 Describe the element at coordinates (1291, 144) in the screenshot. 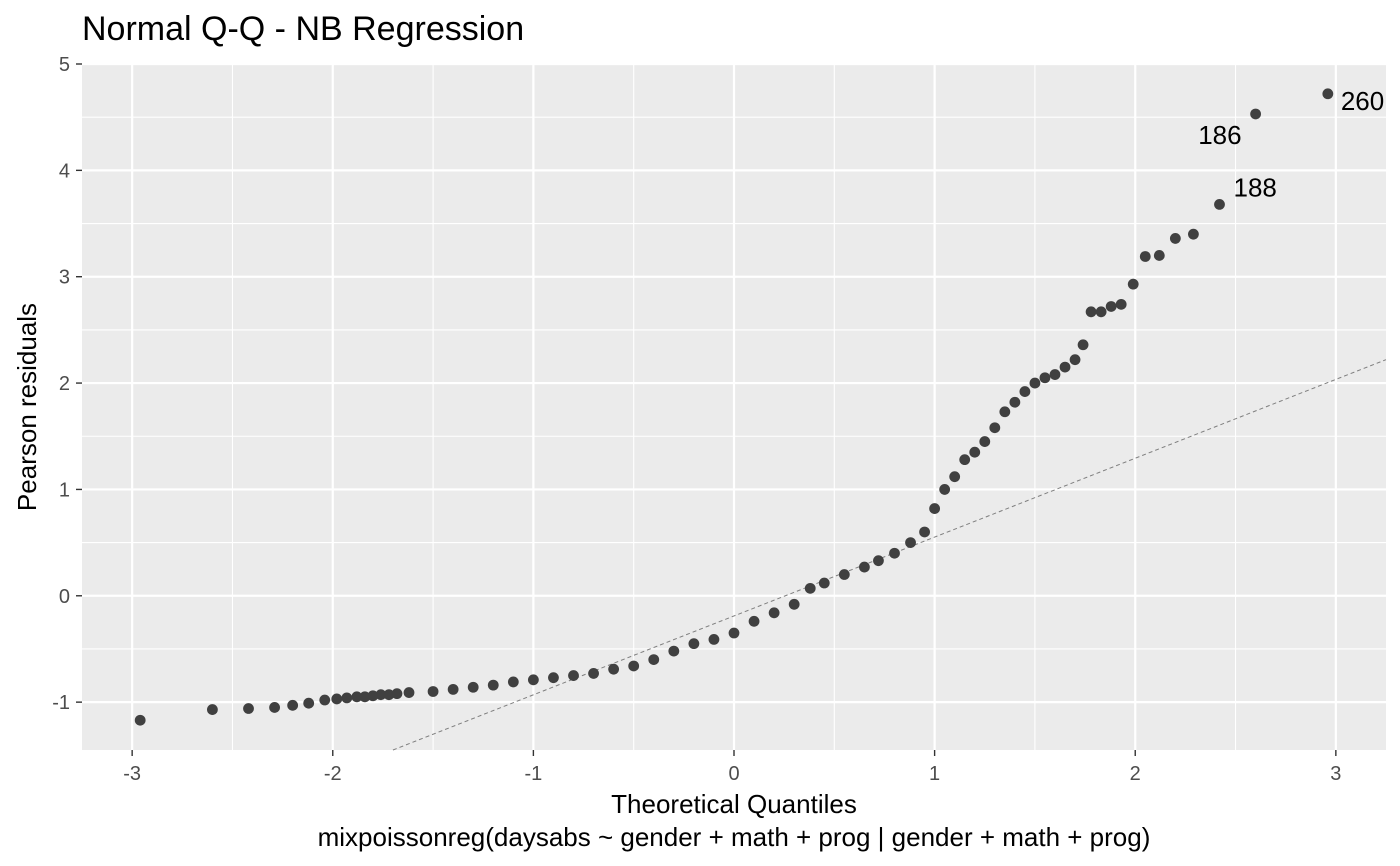

I see `point-labels: 260 186 188` at that location.